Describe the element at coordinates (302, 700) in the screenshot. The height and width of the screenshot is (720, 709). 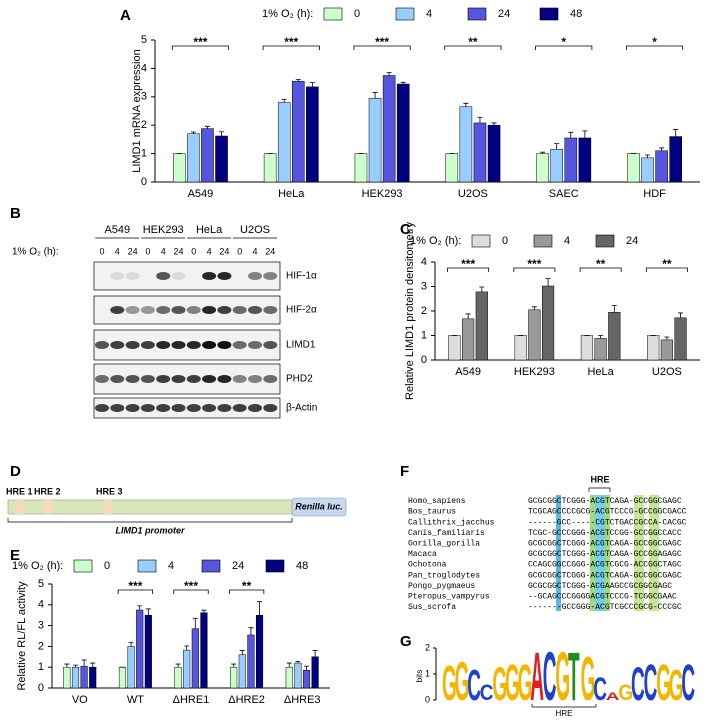
I see `x-tick-label: ΔHRE3` at that location.